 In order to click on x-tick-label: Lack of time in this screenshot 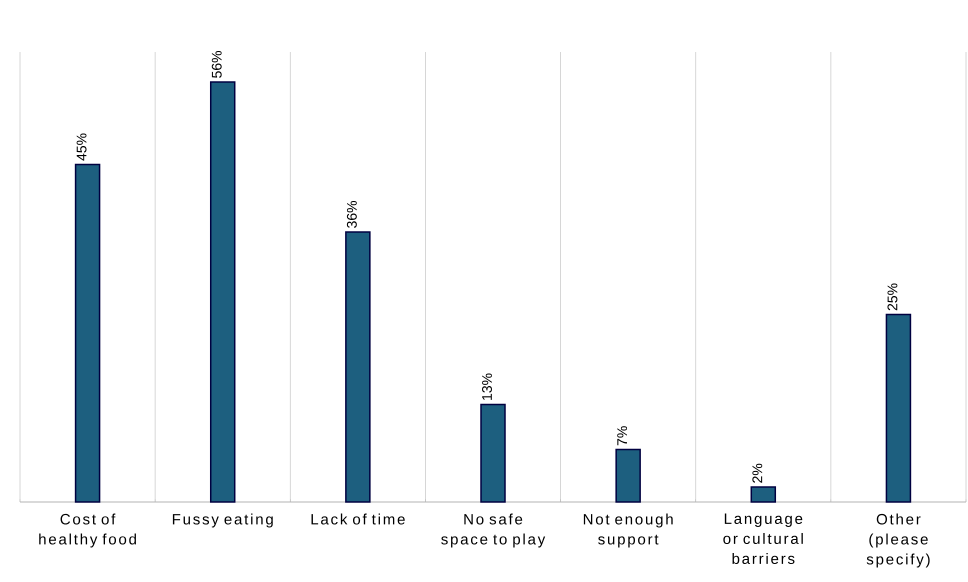, I will do `click(358, 519)`.